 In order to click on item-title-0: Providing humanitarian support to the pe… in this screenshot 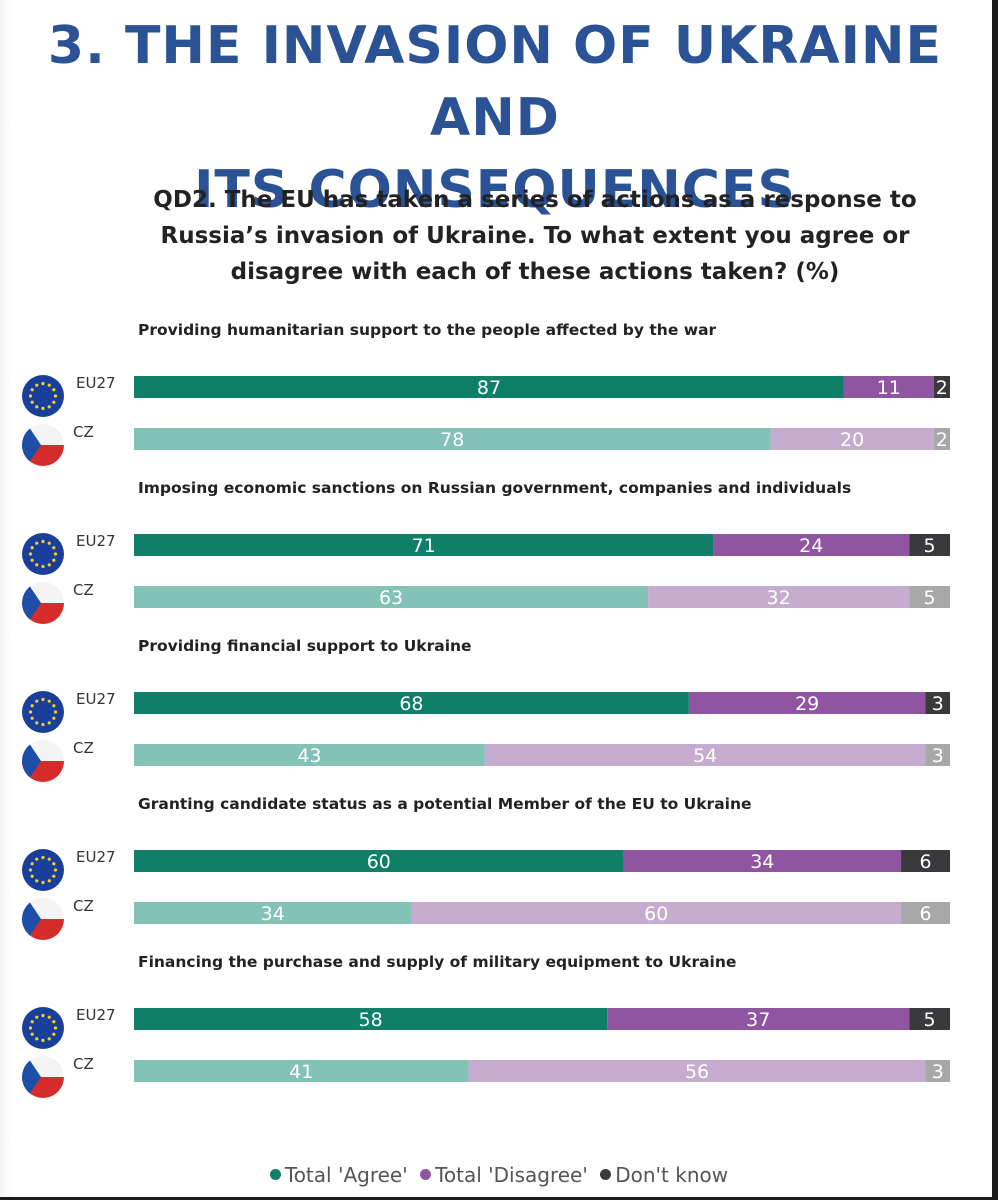, I will do `click(427, 330)`.